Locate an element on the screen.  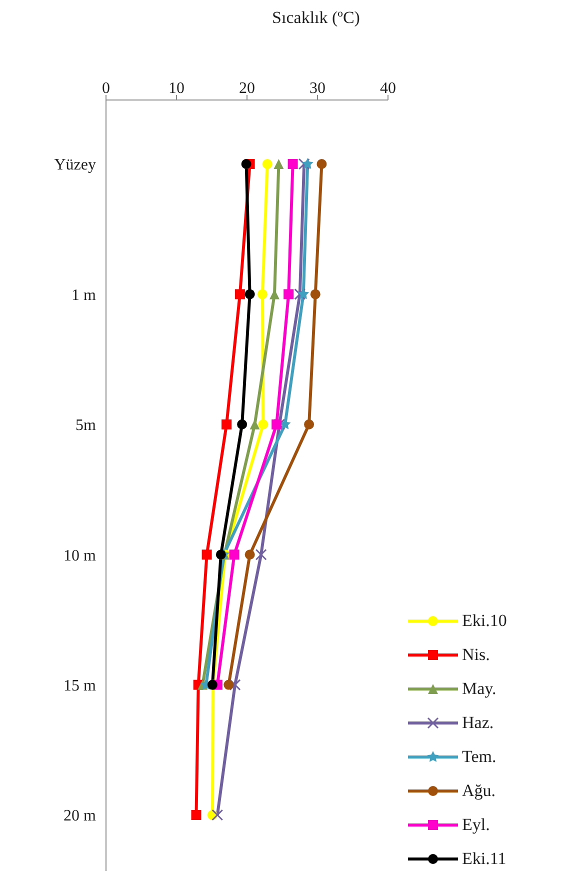
y-tick-label: Yüzey is located at coordinates (75, 165).